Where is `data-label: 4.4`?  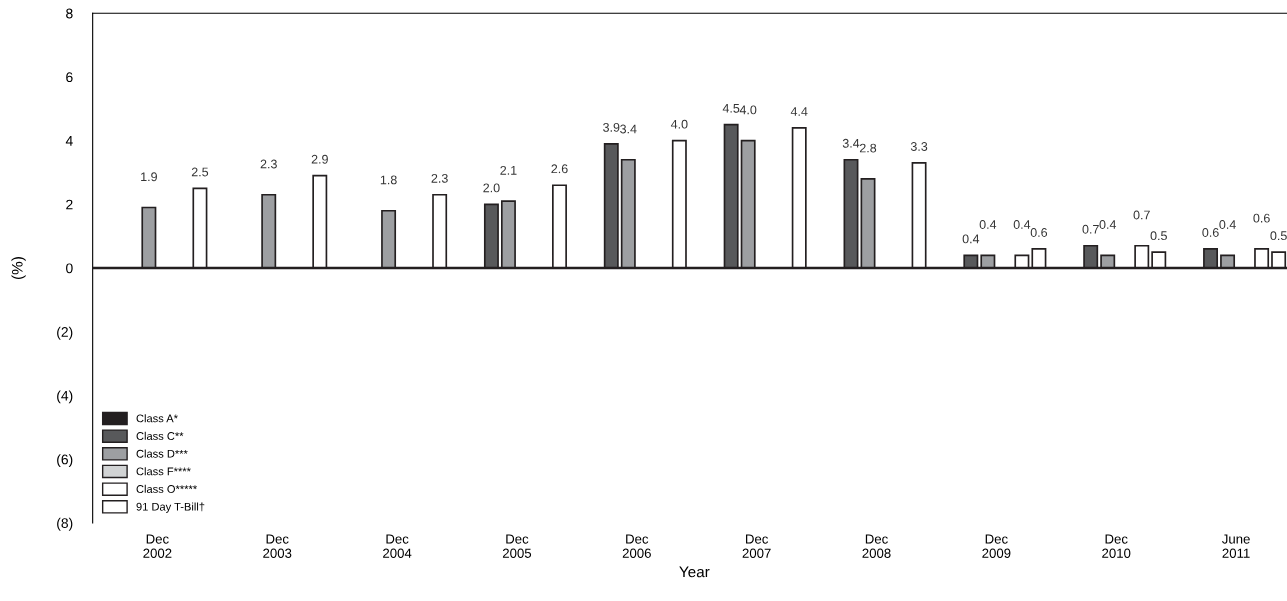
data-label: 4.4 is located at coordinates (799, 111).